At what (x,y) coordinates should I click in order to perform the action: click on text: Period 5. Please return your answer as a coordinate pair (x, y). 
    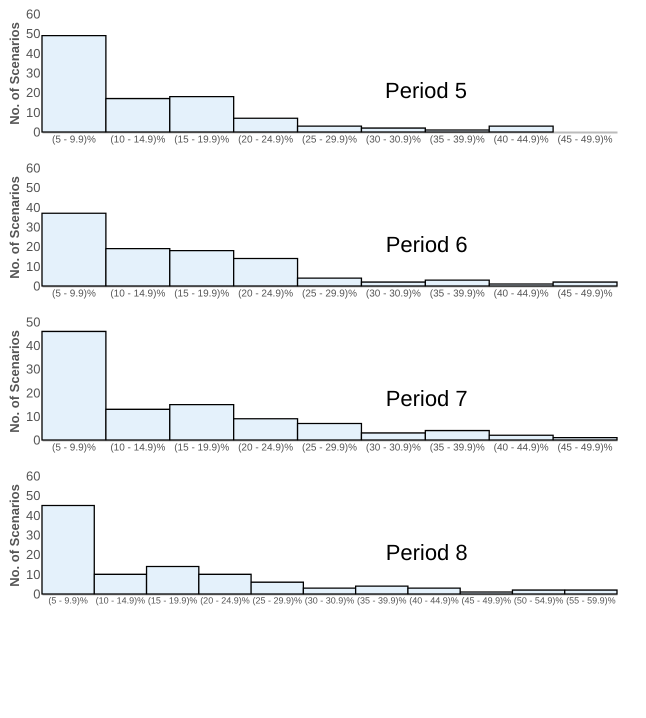
    Looking at the image, I should click on (426, 90).